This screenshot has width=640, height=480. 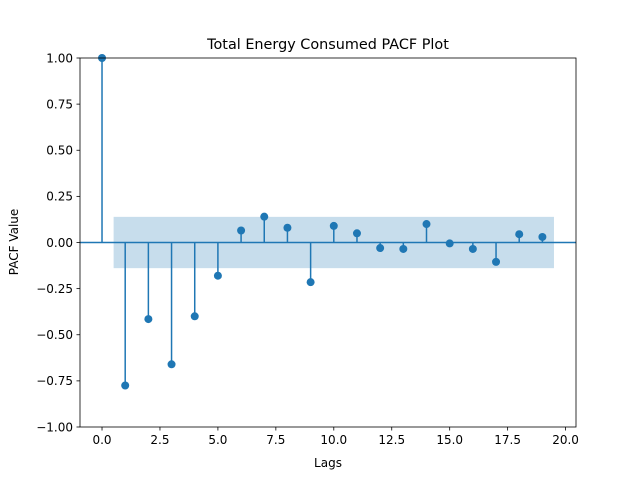 I want to click on x-tick-label: 12.5, so click(x=391, y=440).